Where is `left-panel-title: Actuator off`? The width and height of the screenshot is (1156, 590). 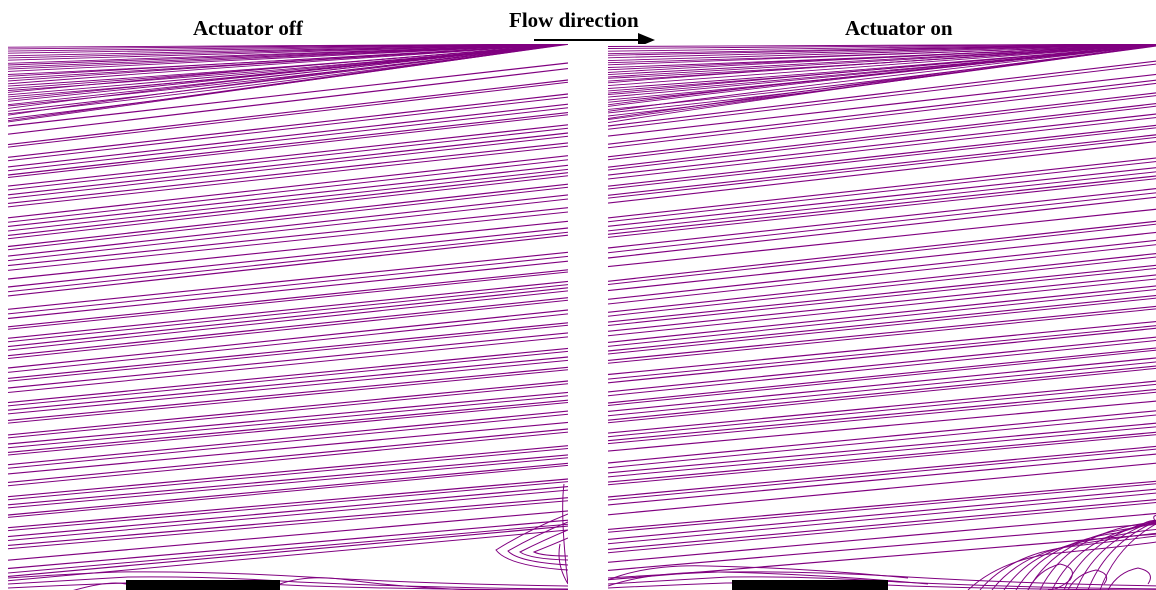
left-panel-title: Actuator off is located at coordinates (248, 28).